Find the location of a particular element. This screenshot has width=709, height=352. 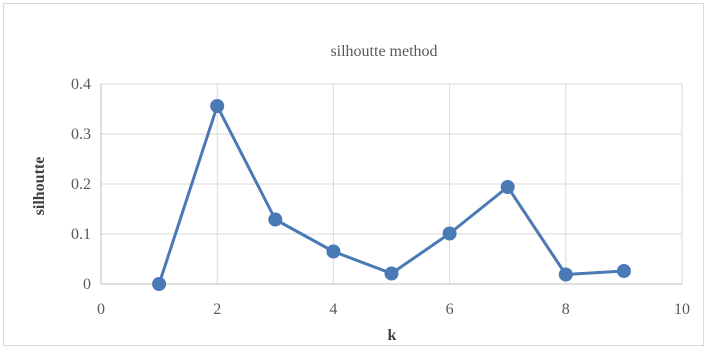

chart-title: silhoutte method is located at coordinates (383, 51).